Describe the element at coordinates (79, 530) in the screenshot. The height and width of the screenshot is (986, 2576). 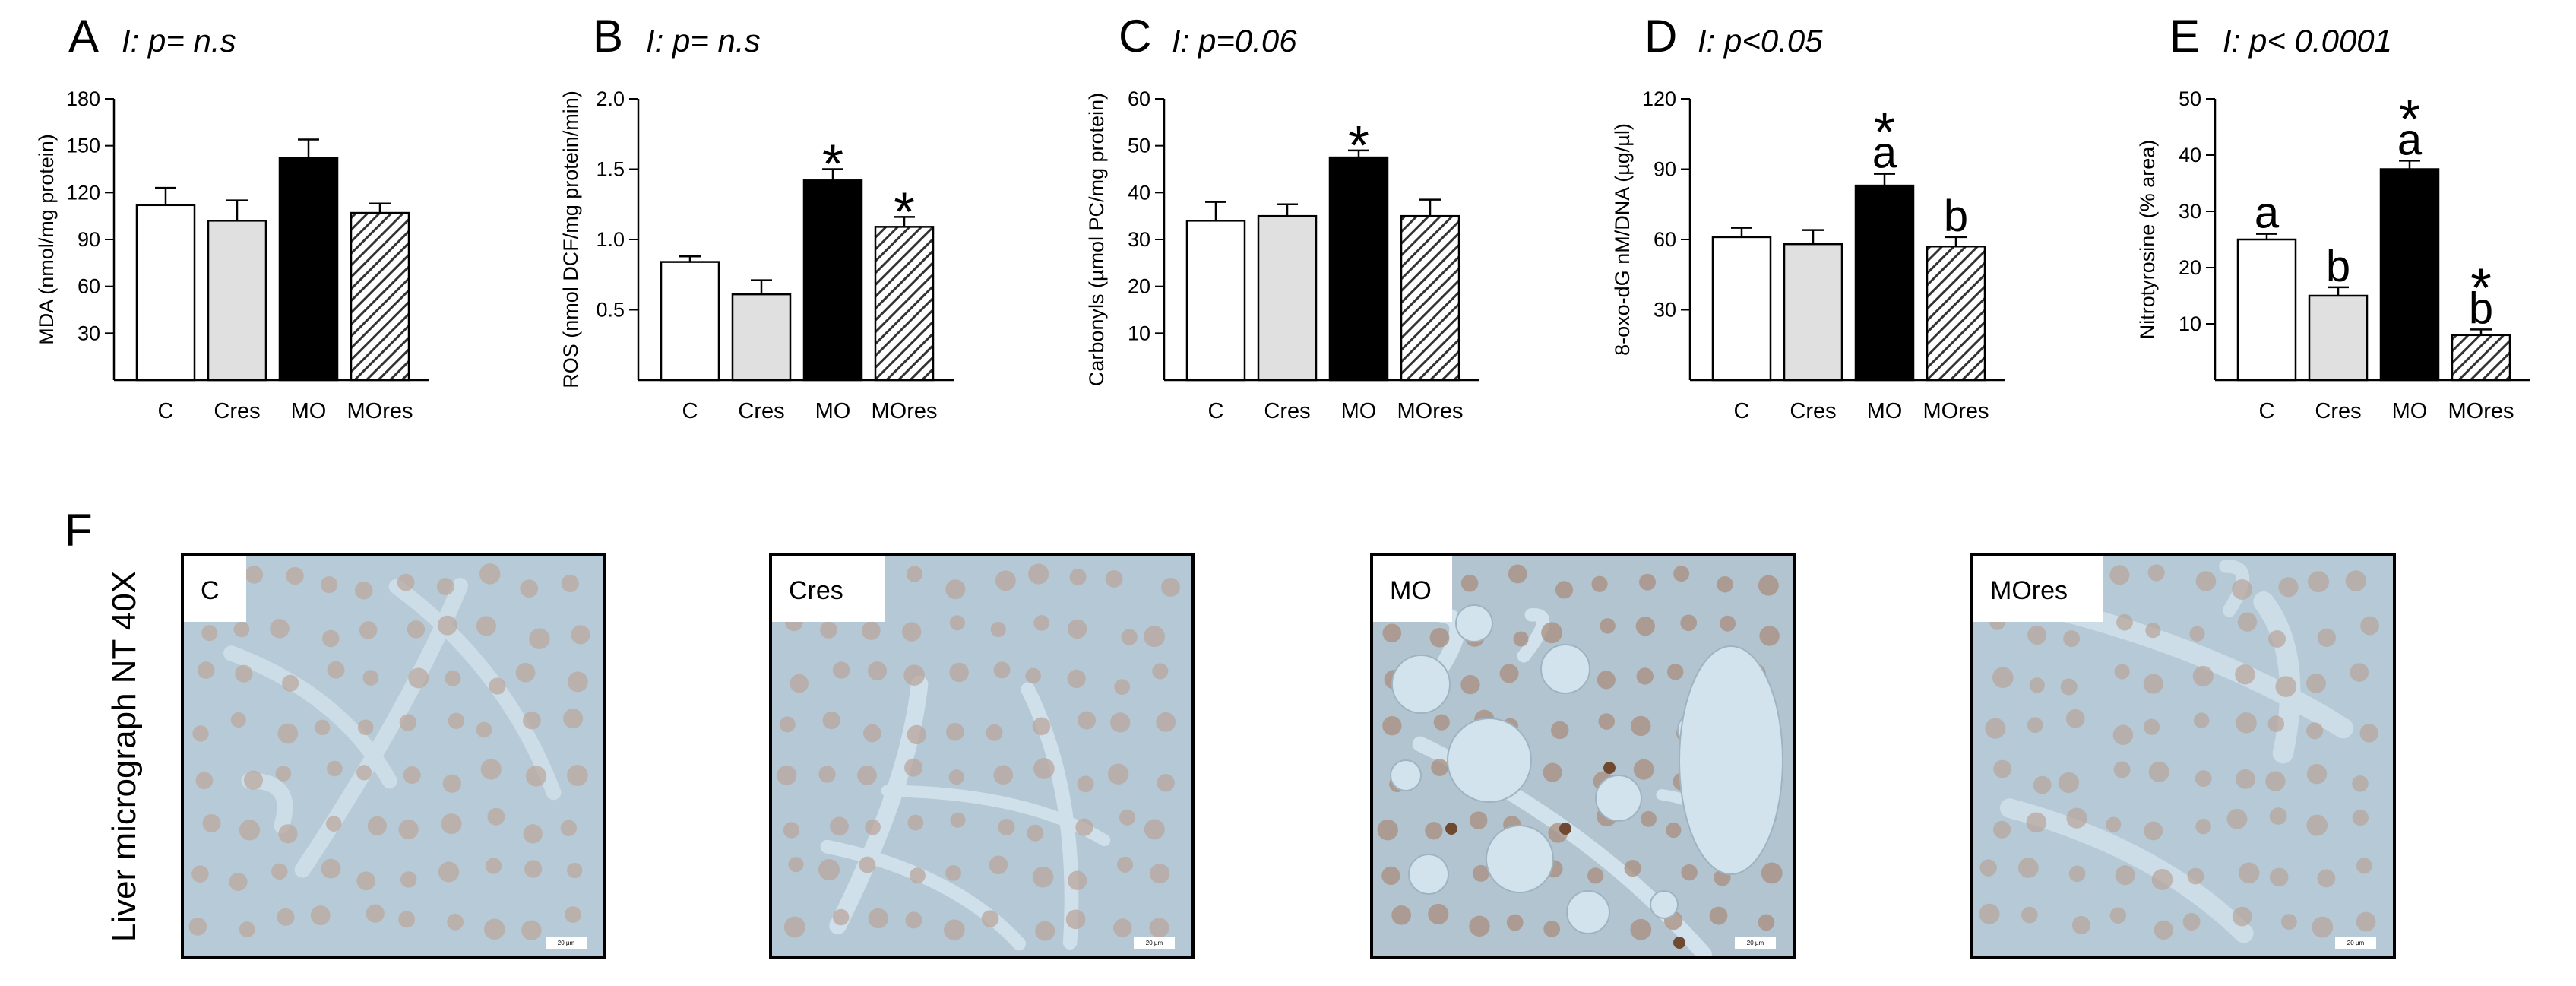
I see `panel-letter: F` at that location.